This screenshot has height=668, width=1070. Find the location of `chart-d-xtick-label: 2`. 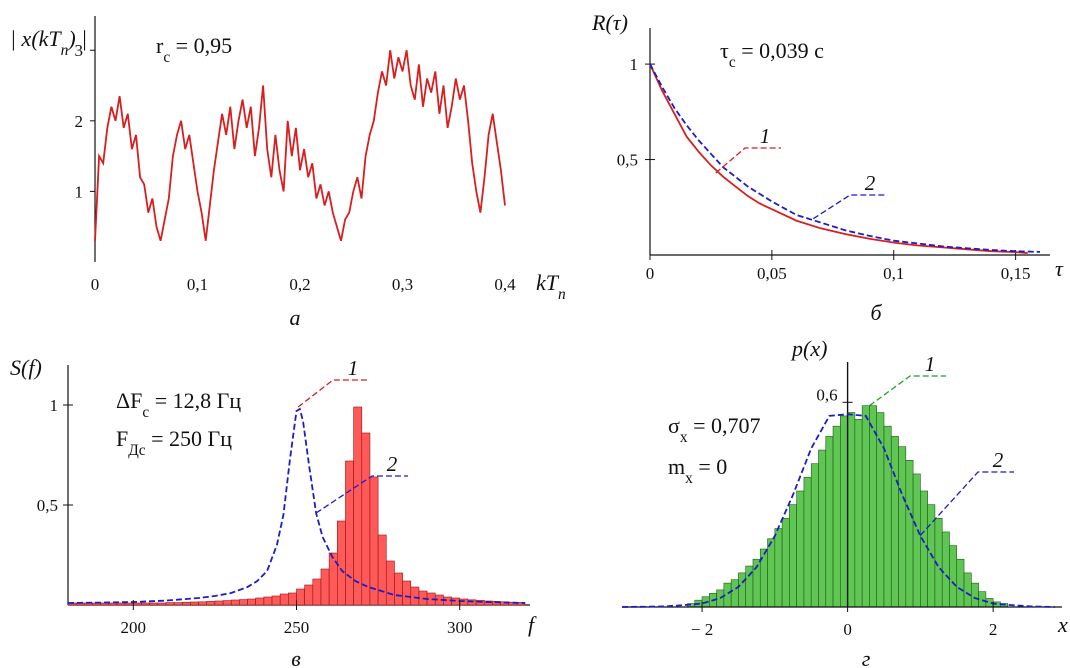

chart-d-xtick-label: 2 is located at coordinates (993, 629).